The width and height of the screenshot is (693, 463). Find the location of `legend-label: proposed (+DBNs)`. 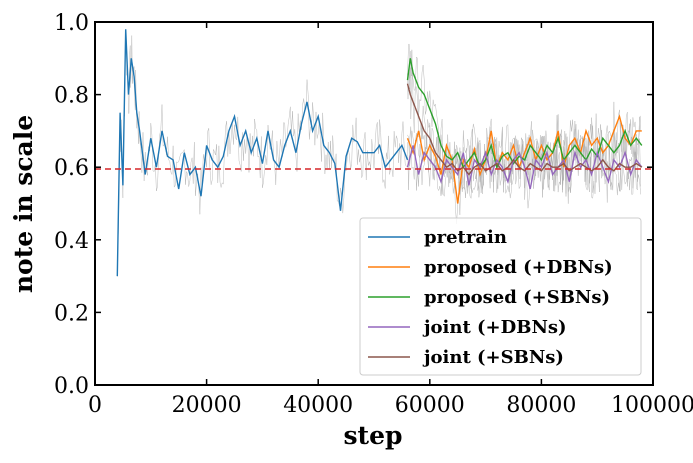

legend-label: proposed (+DBNs) is located at coordinates (518, 267).